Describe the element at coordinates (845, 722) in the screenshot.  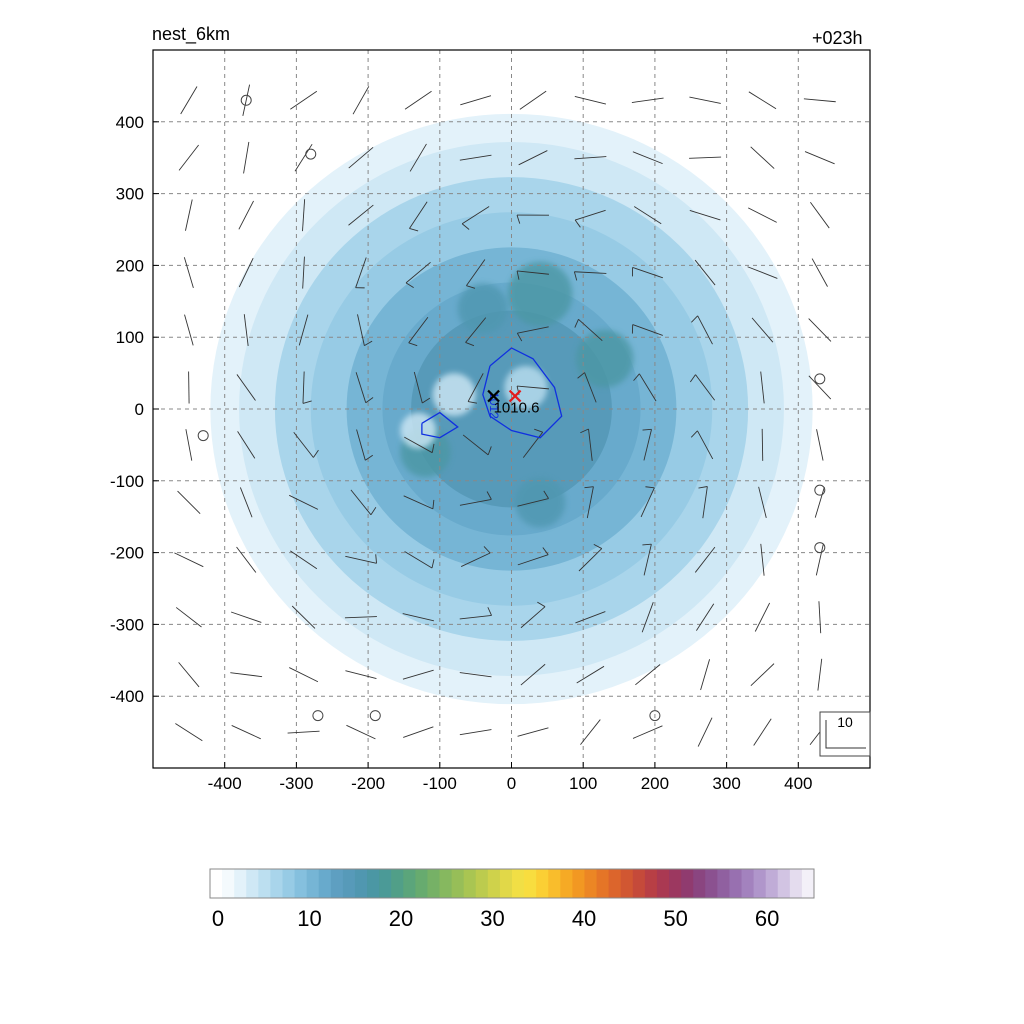
I see `wind-barb-reference-label: 10` at that location.